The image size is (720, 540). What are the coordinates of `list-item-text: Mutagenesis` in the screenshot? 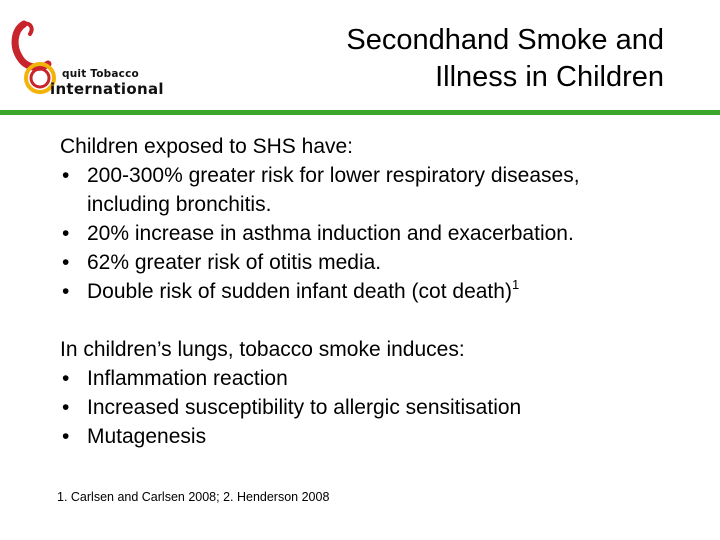 It's located at (147, 436).